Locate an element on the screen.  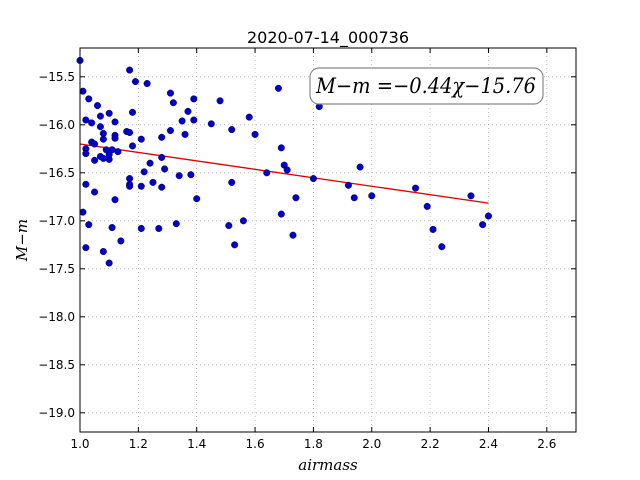
x-tick-label: 1.8 is located at coordinates (313, 444).